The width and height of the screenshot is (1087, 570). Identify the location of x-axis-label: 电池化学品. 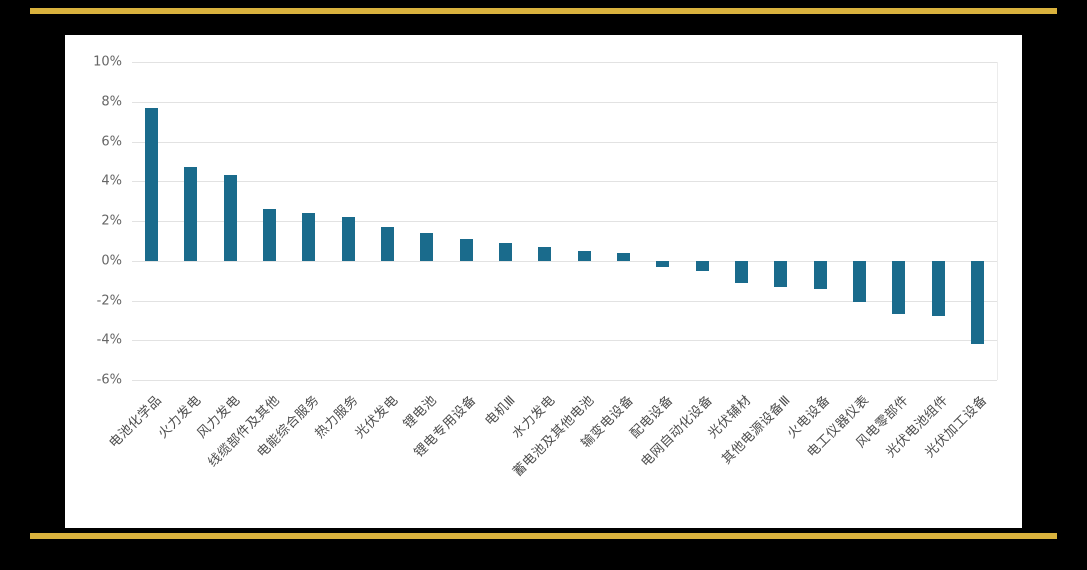
(136, 422).